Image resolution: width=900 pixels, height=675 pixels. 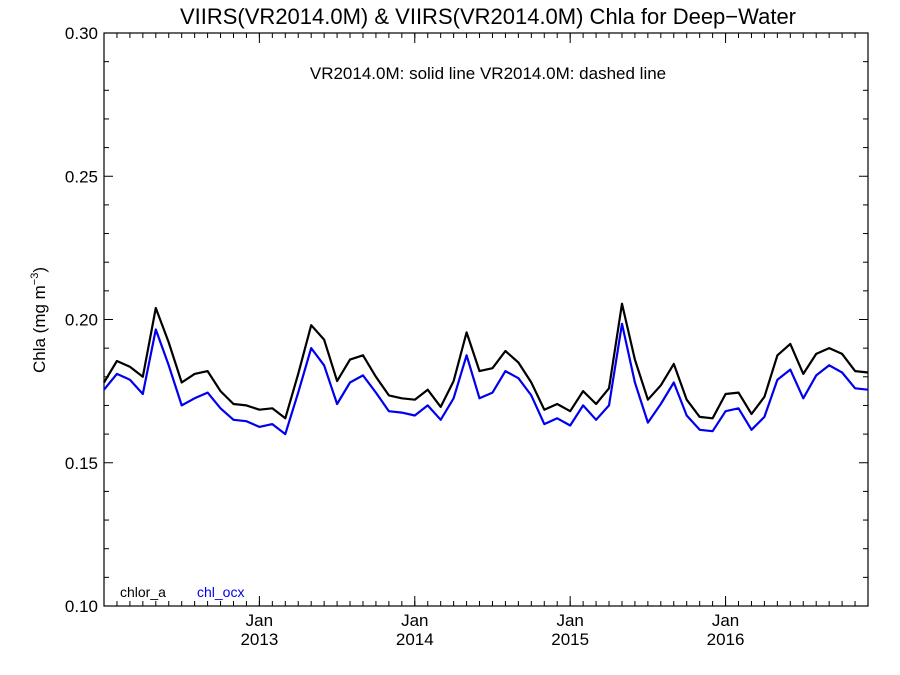 What do you see at coordinates (39, 329) in the screenshot?
I see `y-axis-label-main: Chla (mg m` at bounding box center [39, 329].